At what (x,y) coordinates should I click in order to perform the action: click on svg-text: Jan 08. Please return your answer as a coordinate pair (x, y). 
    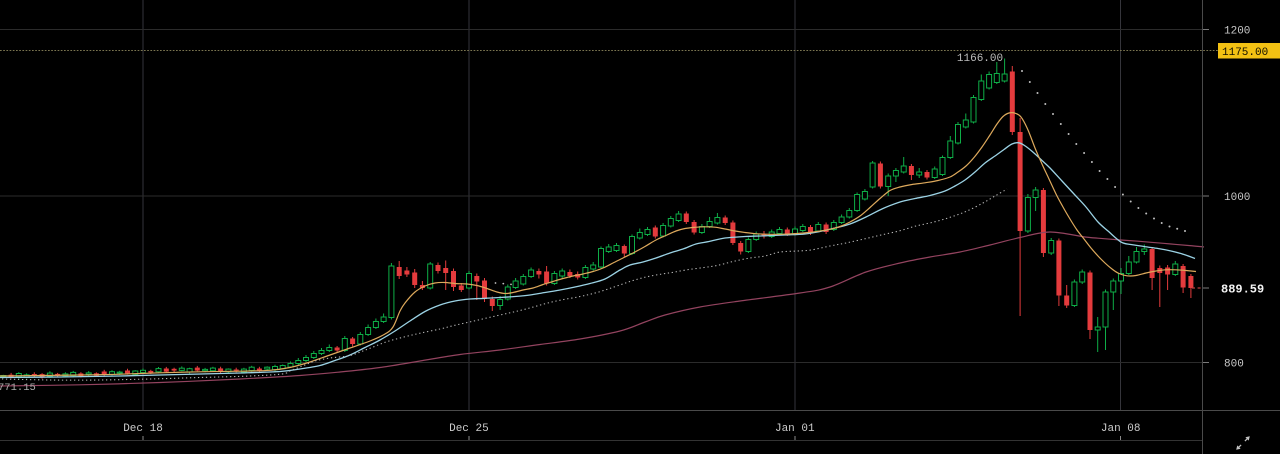
    Looking at the image, I should click on (1121, 429).